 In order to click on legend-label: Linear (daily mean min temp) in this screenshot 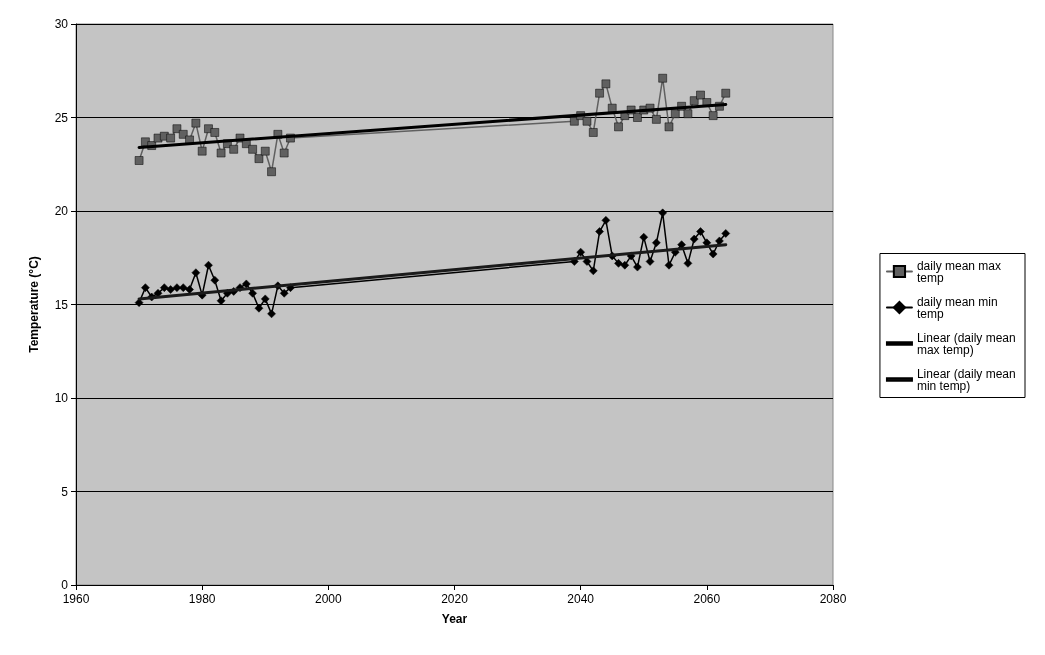, I will do `click(968, 379)`.